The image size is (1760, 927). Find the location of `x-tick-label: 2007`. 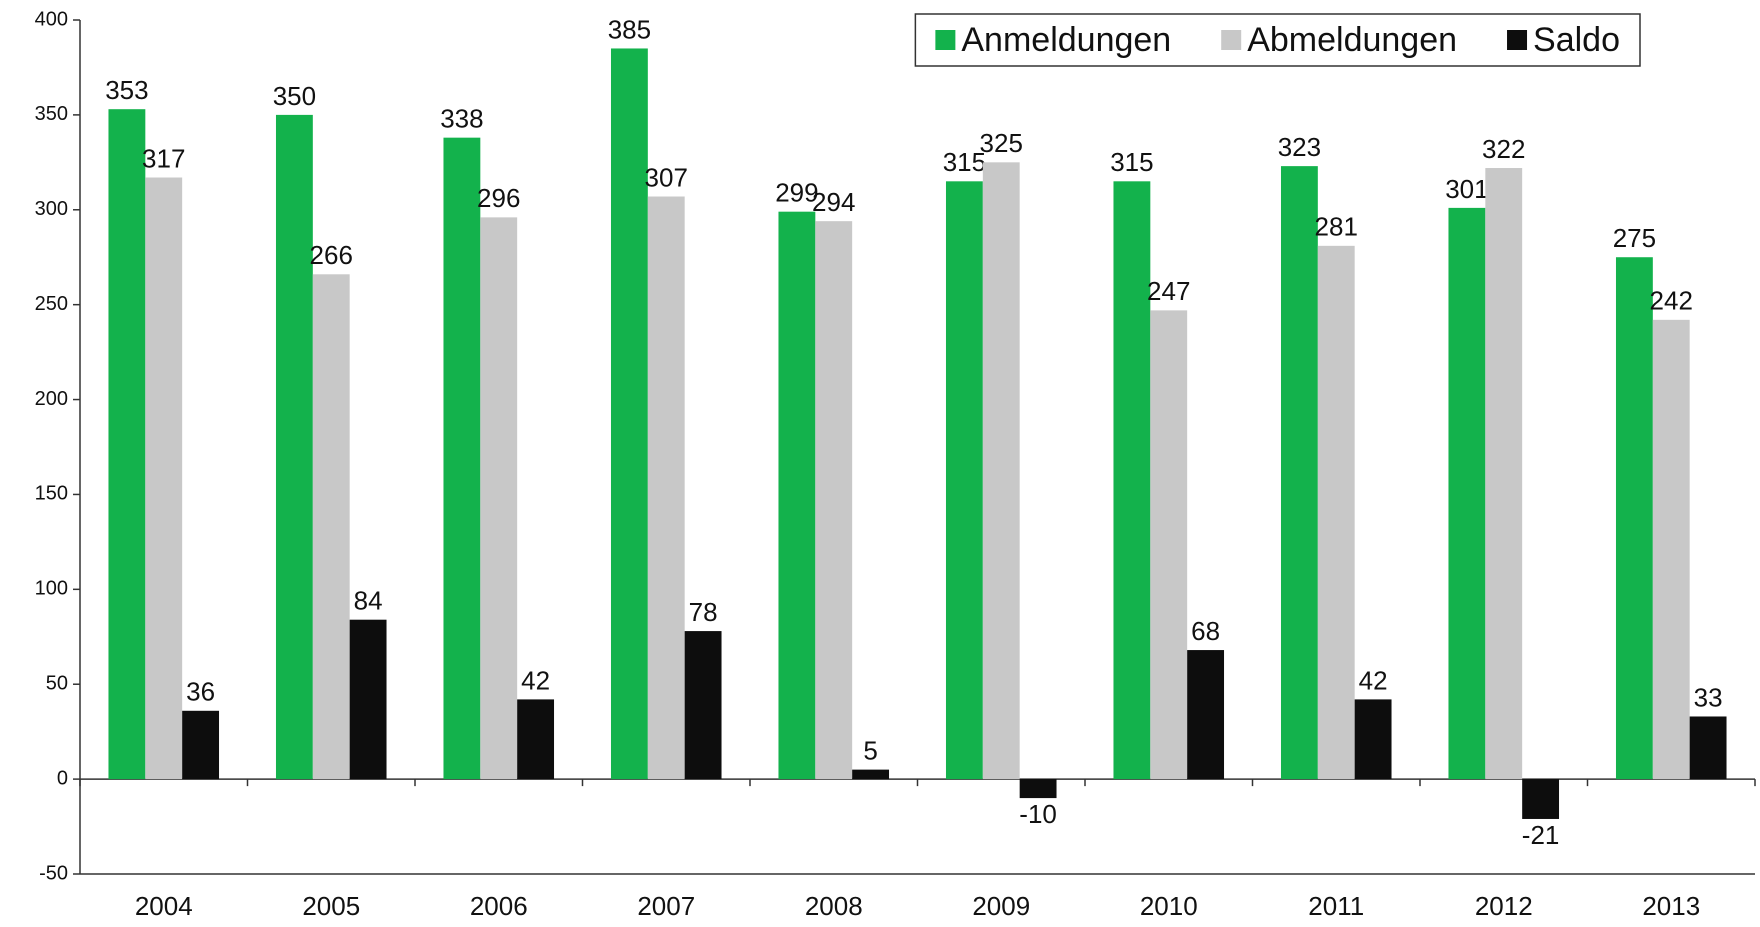

x-tick-label: 2007 is located at coordinates (666, 906).